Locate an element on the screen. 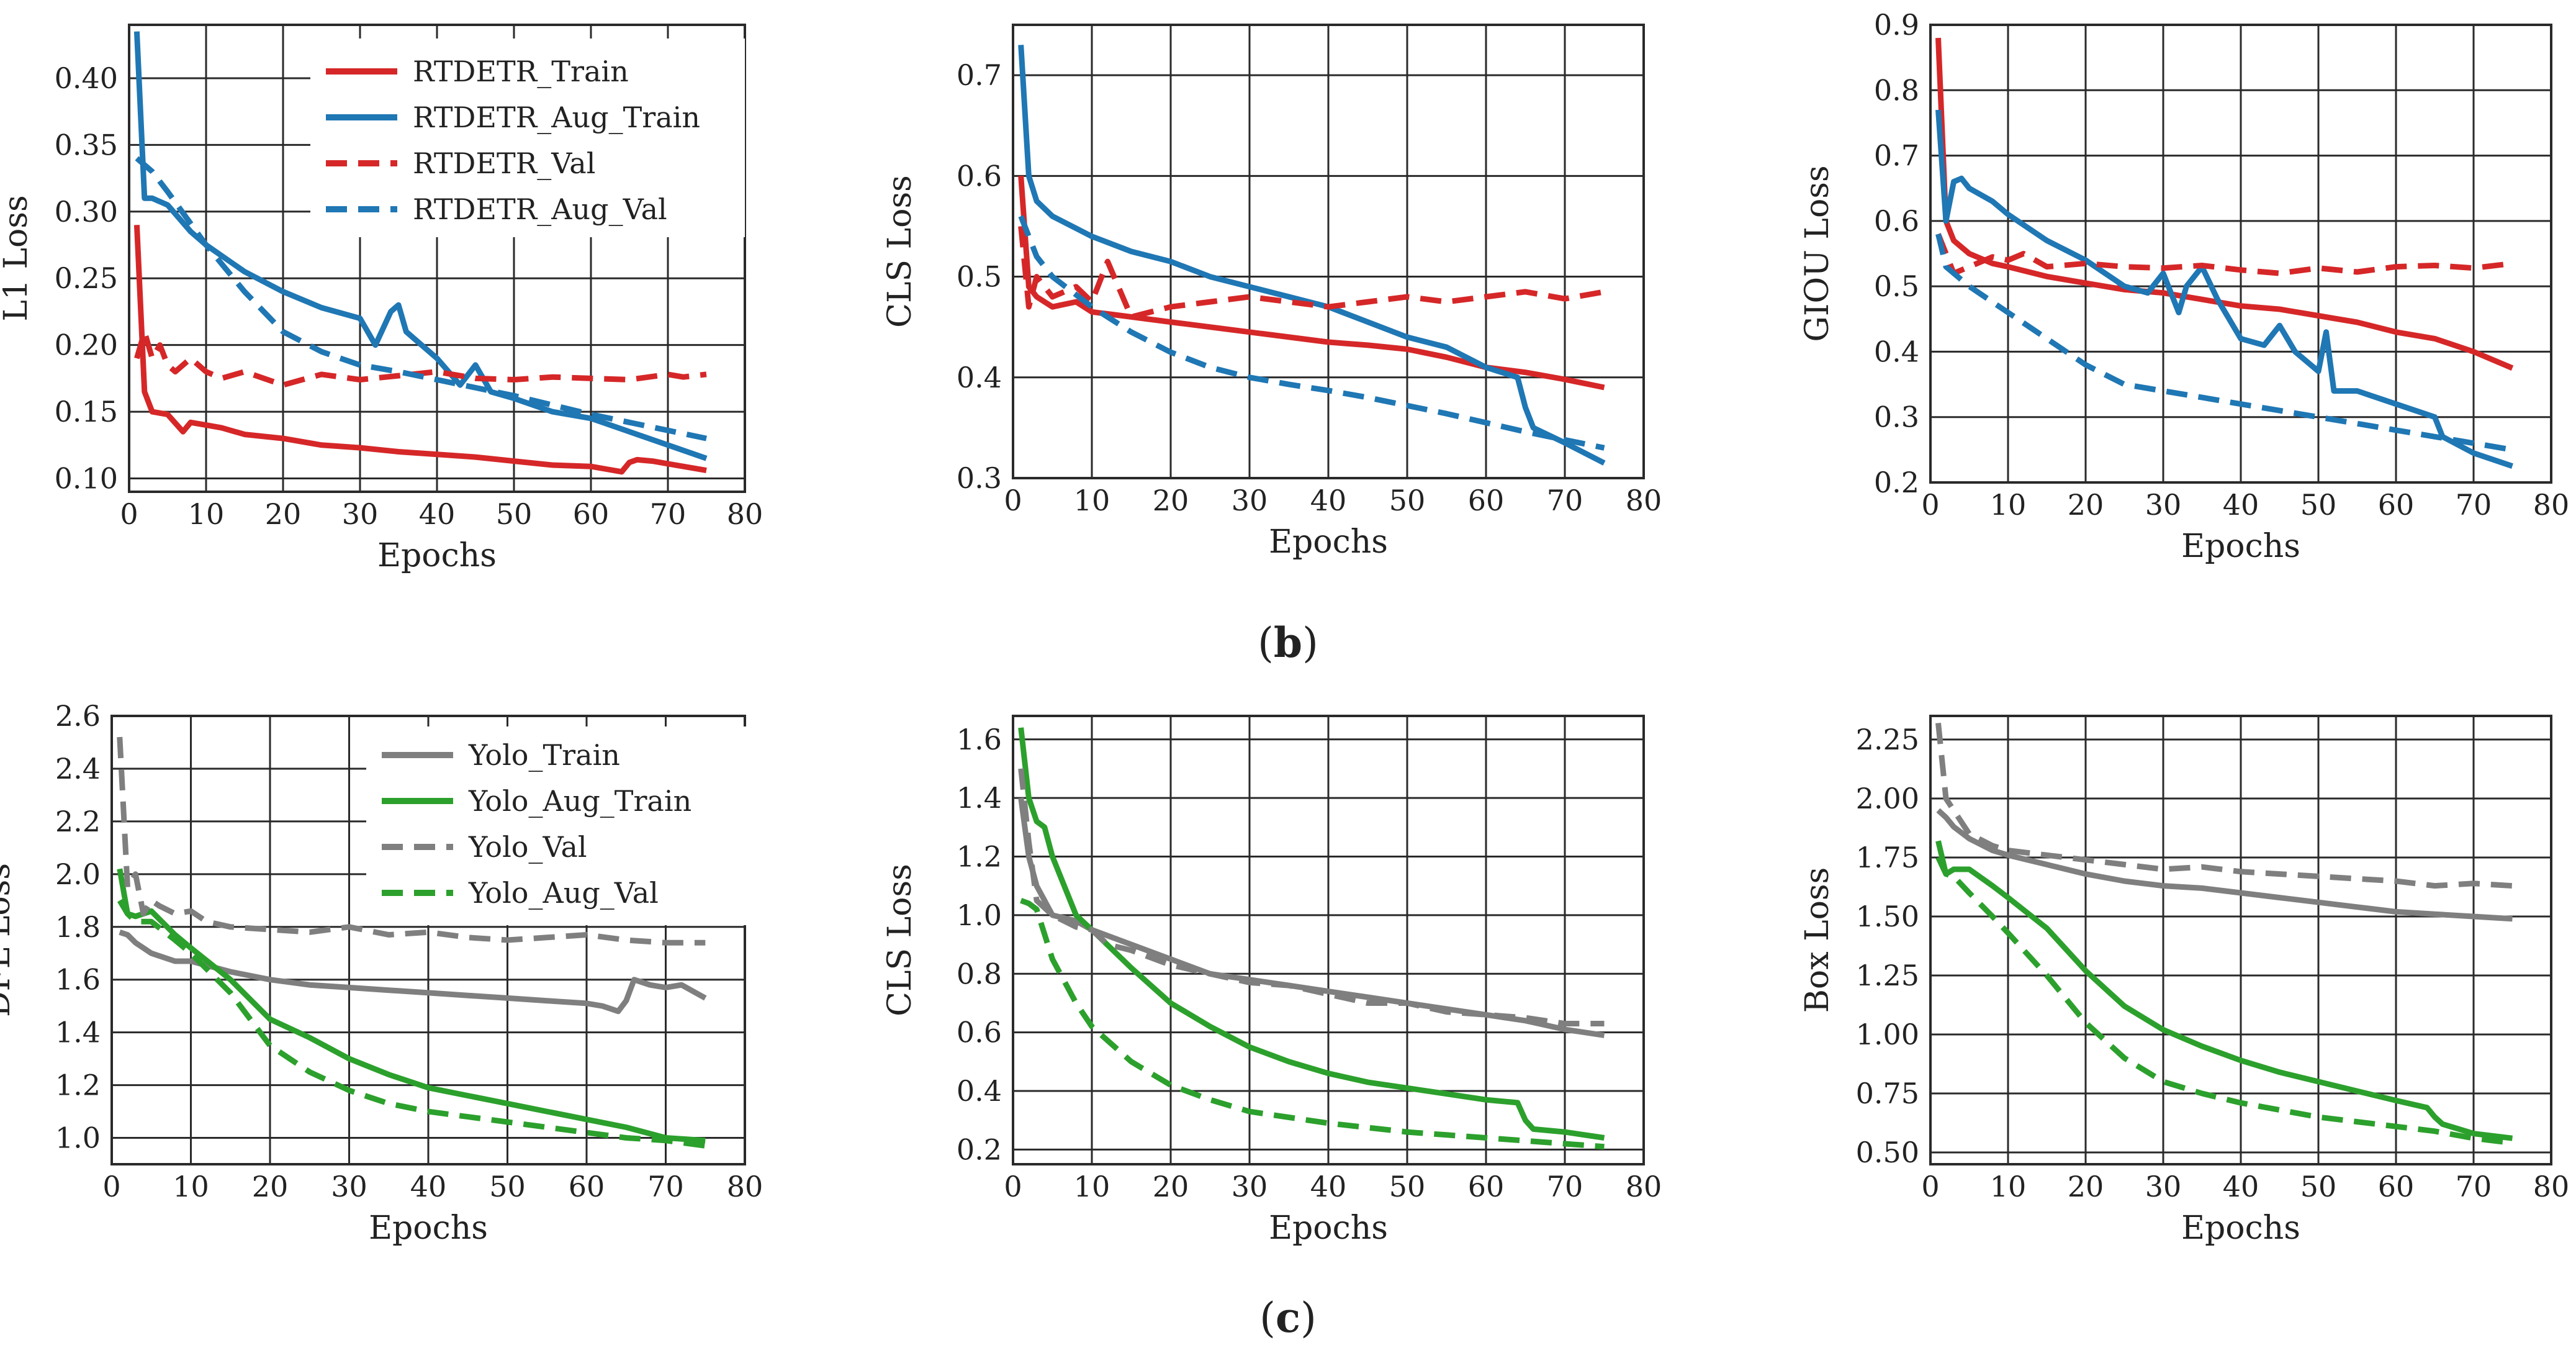 The height and width of the screenshot is (1371, 2576). caption-b: (b) is located at coordinates (1288, 642).